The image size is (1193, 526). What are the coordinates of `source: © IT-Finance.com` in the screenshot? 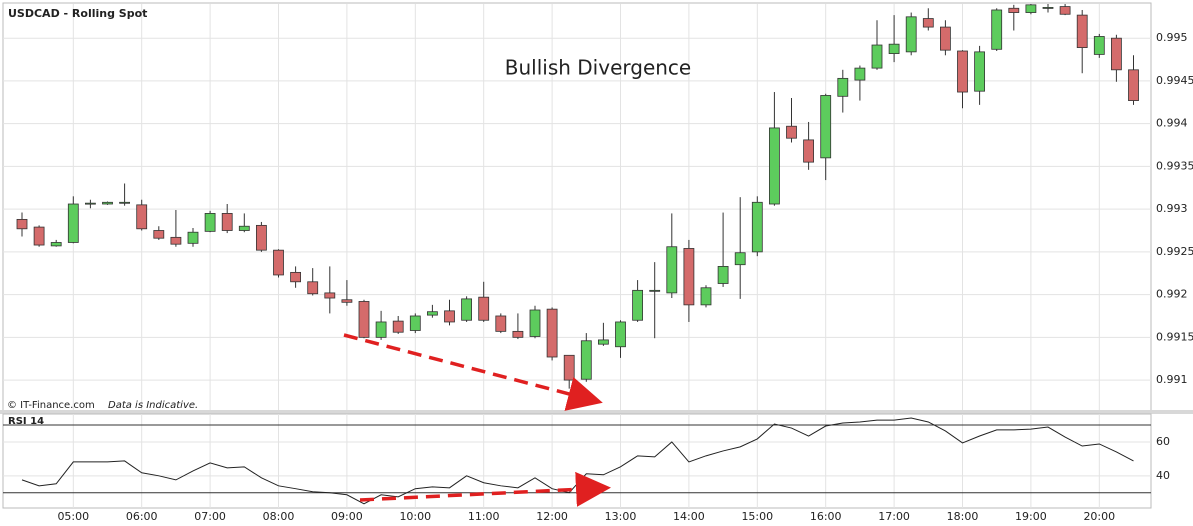 It's located at (51, 405).